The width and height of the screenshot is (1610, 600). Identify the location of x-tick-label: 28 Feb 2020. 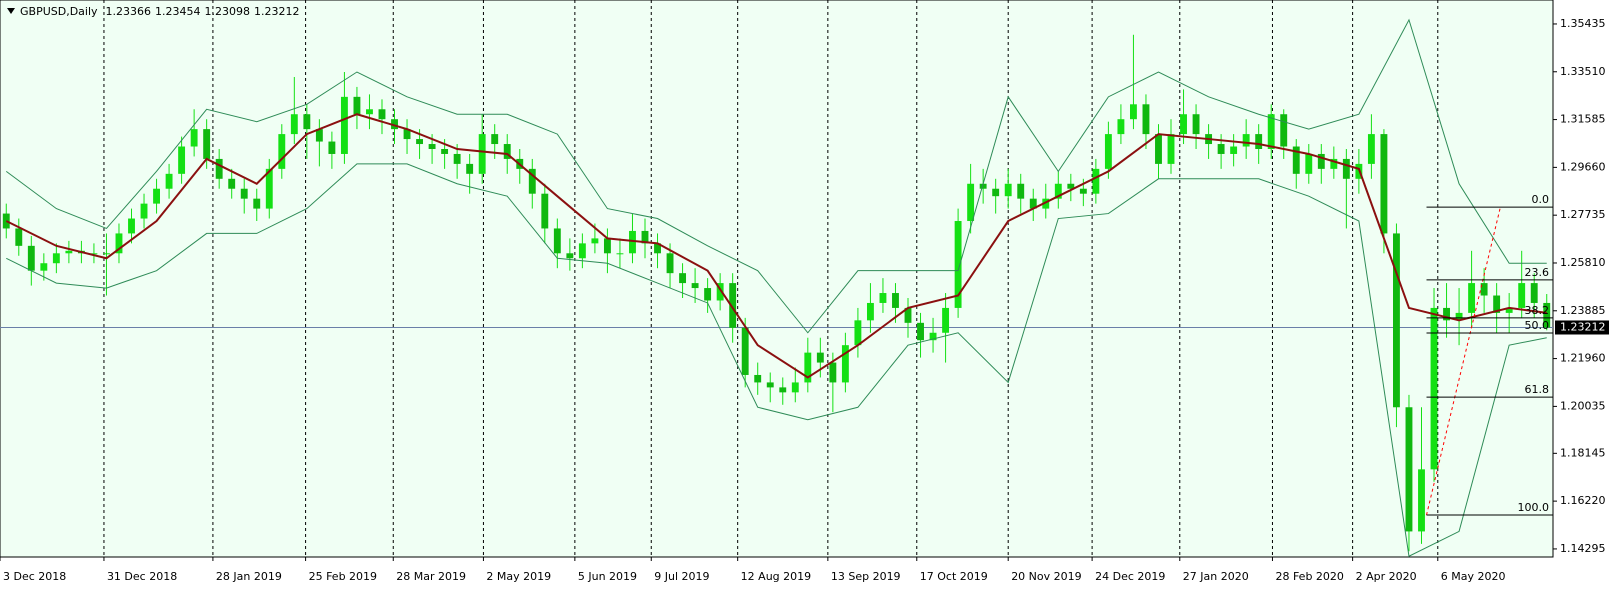
(1309, 576).